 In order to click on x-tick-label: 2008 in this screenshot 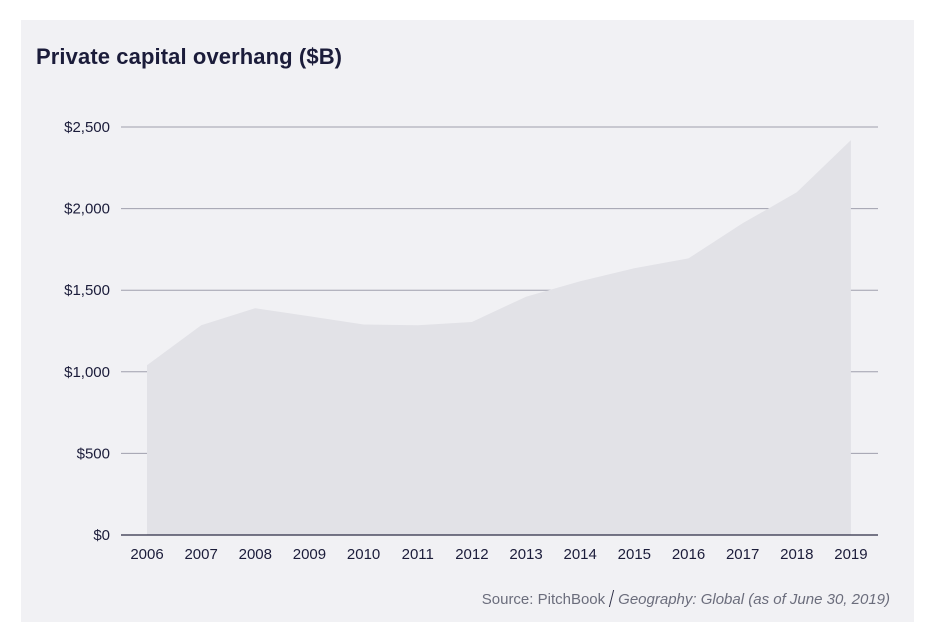, I will do `click(255, 554)`.